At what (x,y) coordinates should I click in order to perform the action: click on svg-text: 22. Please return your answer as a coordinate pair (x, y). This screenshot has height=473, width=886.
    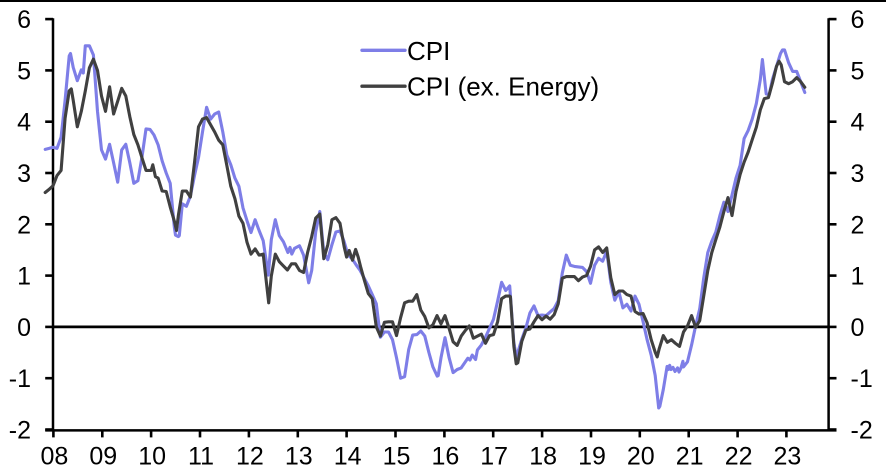
    Looking at the image, I should click on (739, 457).